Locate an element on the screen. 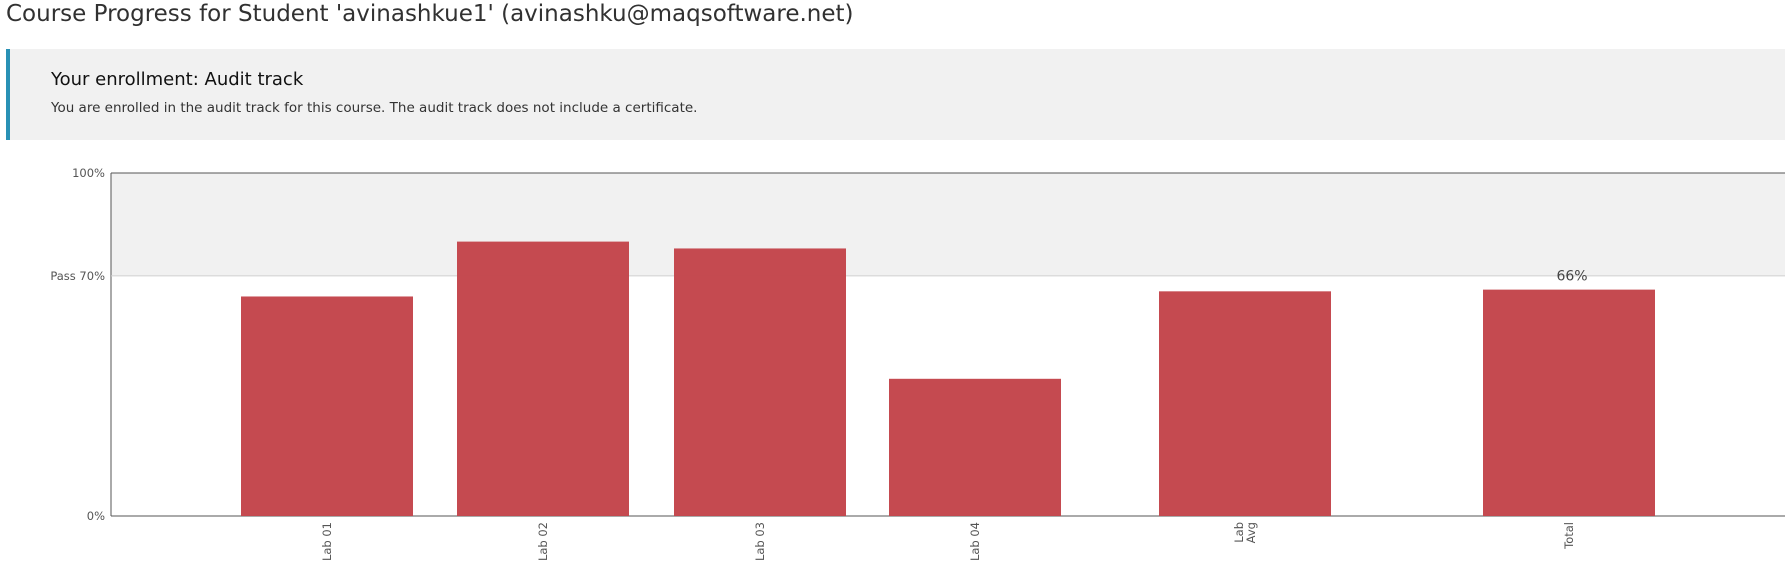 This screenshot has height=569, width=1785. enrollment-title: Your enrollment: Audit track is located at coordinates (177, 79).